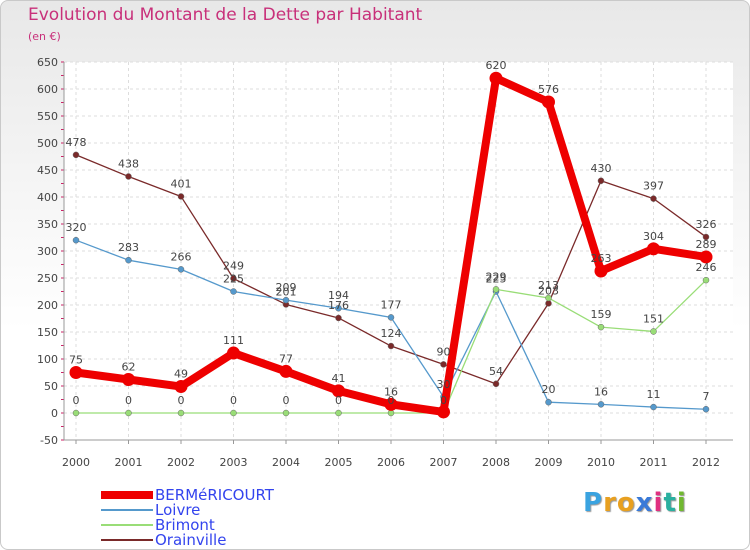 The height and width of the screenshot is (550, 750). I want to click on data-label: 90, so click(444, 351).